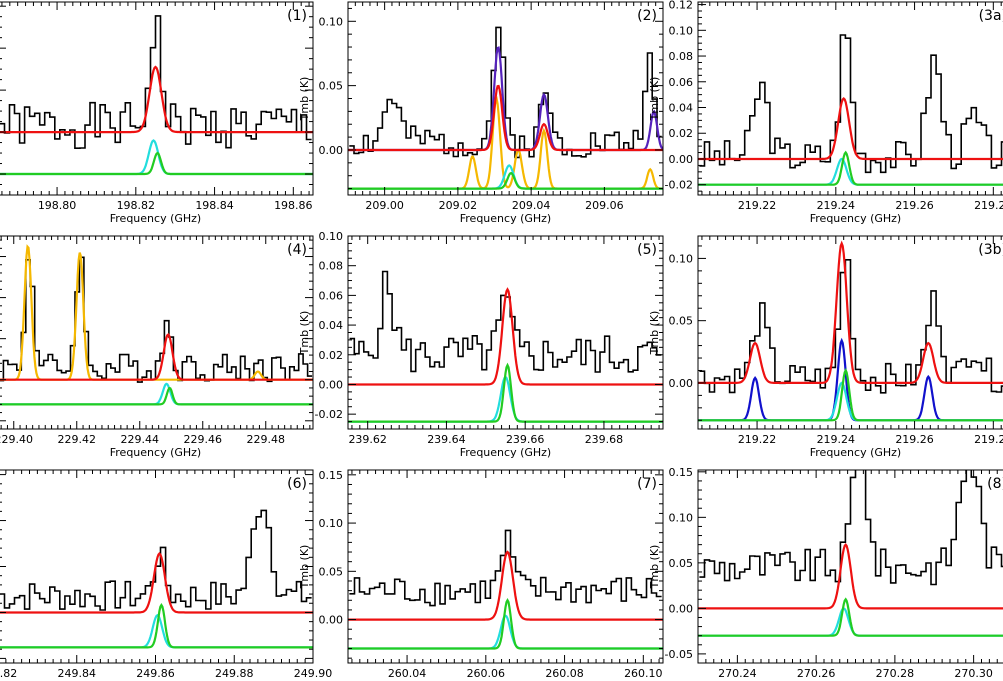 This screenshot has width=1003, height=681. Describe the element at coordinates (647, 16) in the screenshot. I see `panel-label: (2)` at that location.